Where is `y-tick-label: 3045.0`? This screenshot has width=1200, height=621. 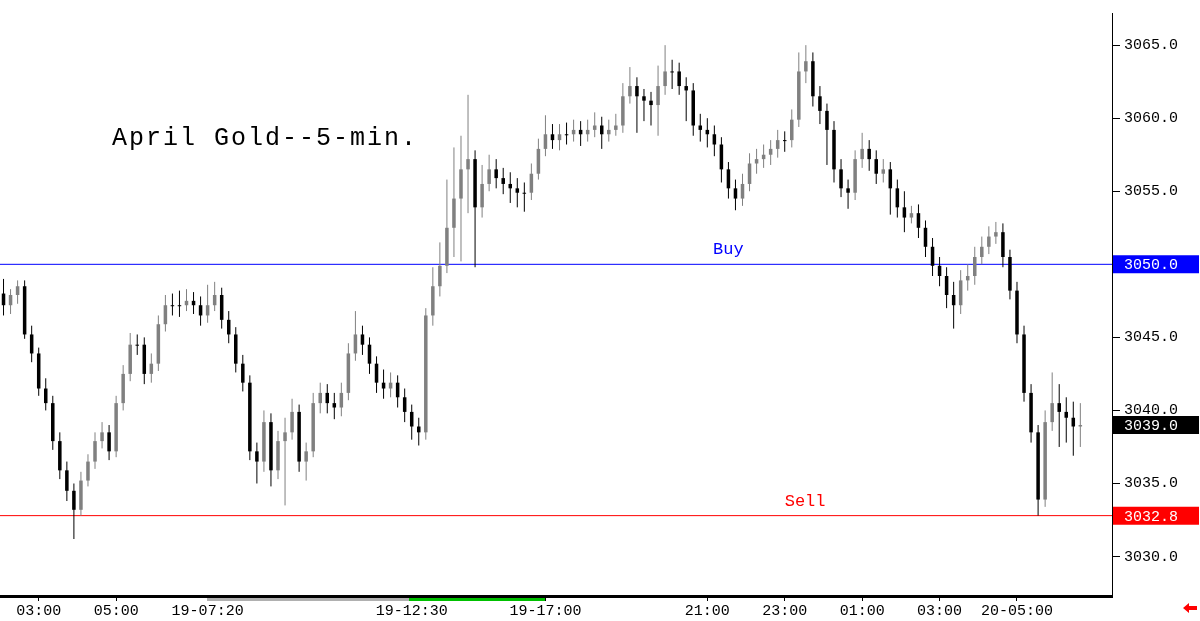
y-tick-label: 3045.0 is located at coordinates (1151, 338).